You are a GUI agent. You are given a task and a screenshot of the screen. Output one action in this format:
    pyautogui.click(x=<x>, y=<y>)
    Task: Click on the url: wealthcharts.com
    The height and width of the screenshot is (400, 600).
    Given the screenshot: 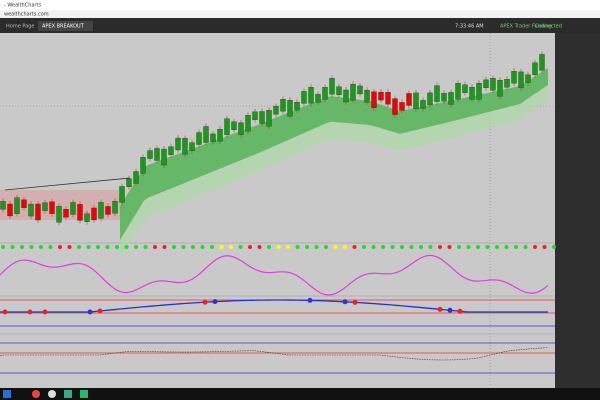 What is the action you would take?
    pyautogui.click(x=26, y=15)
    